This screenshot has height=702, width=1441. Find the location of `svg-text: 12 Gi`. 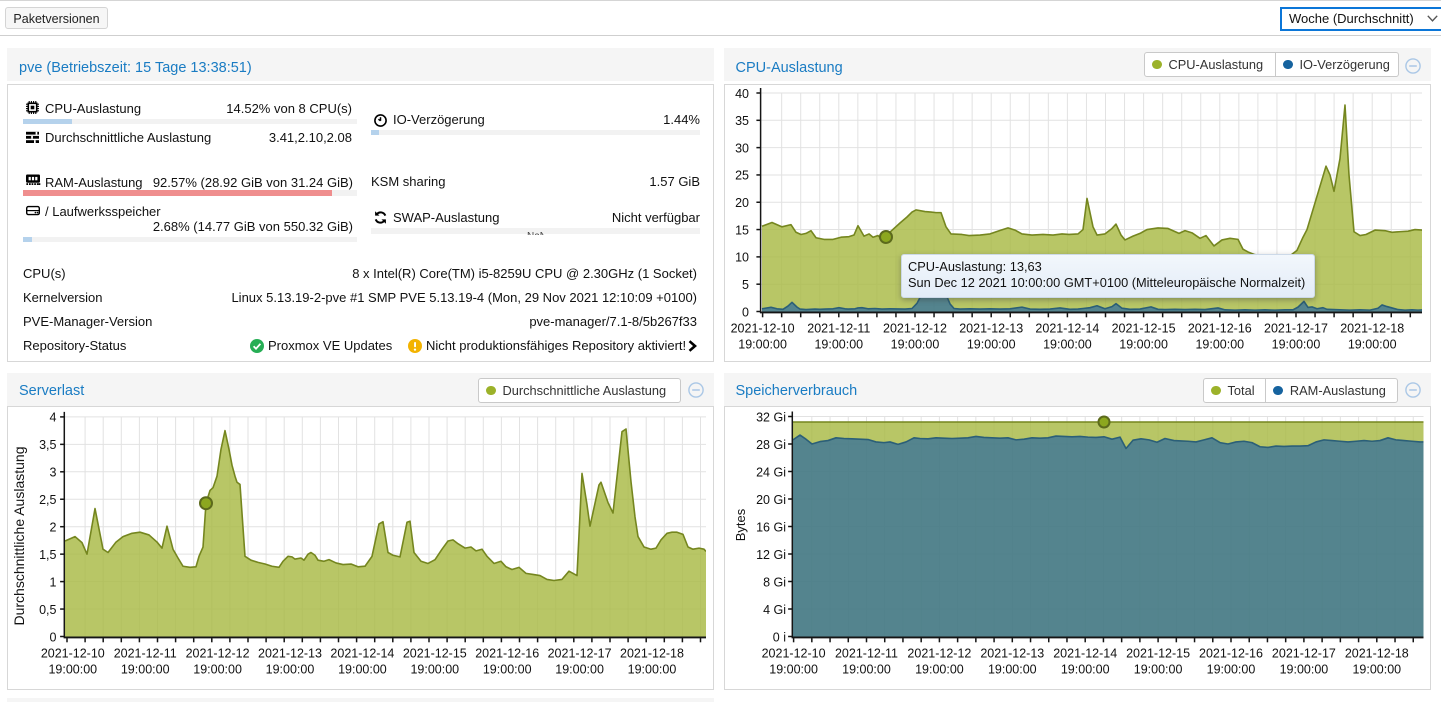

svg-text: 12 Gi is located at coordinates (771, 555).